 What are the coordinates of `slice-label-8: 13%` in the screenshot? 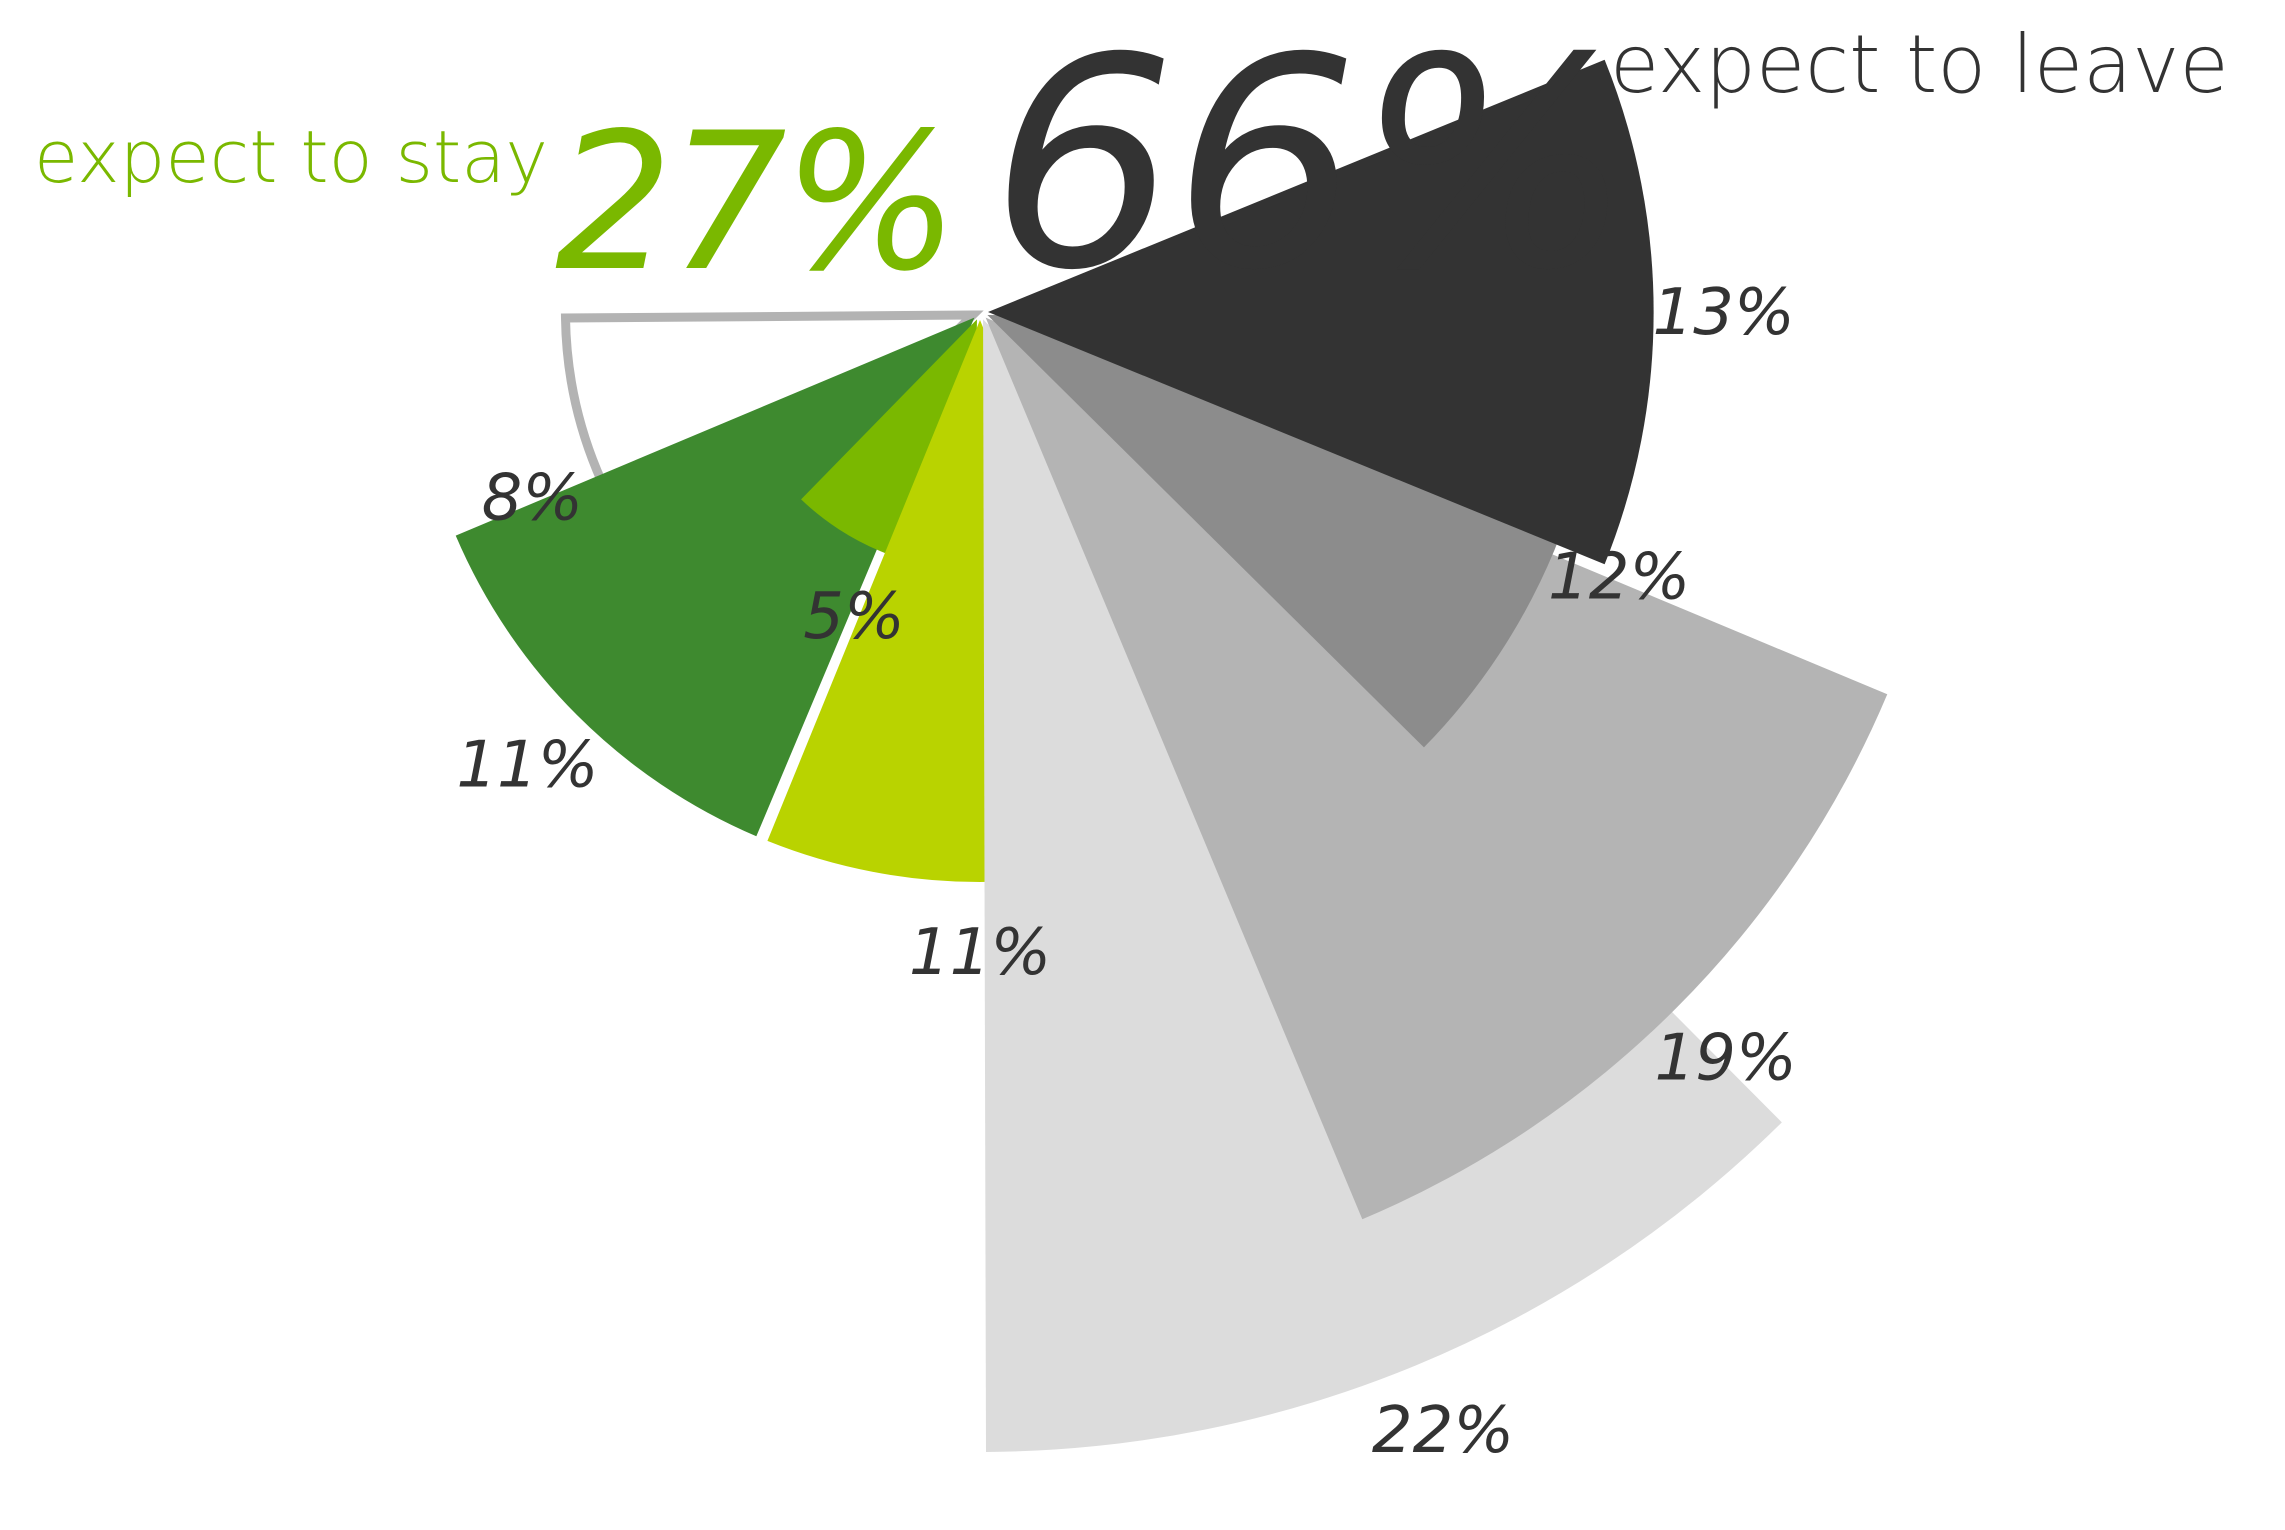 It's located at (1724, 313).